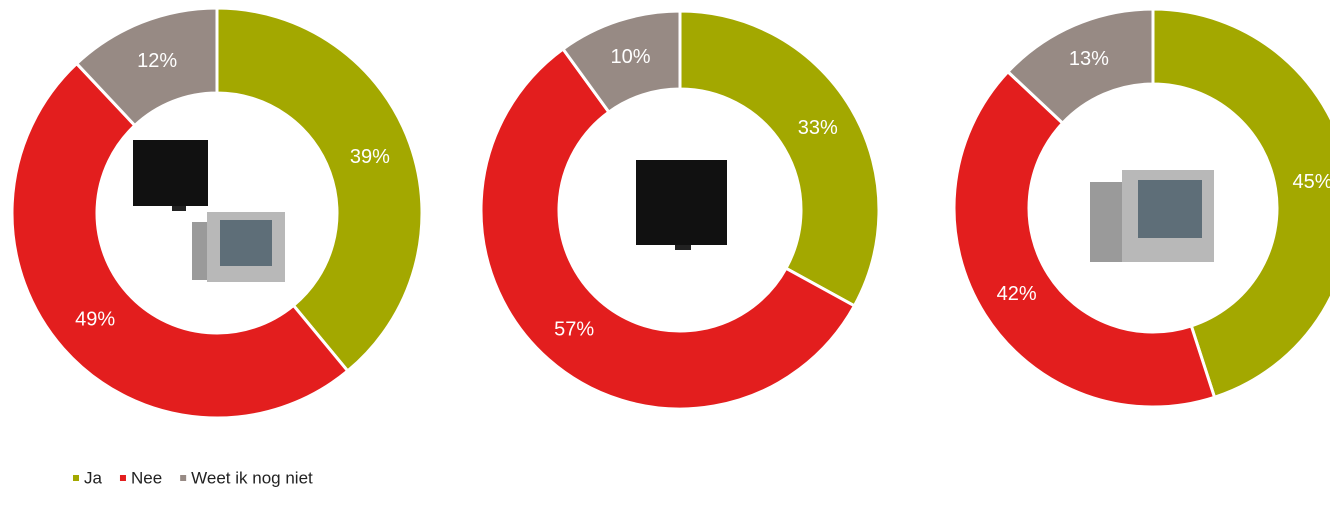  What do you see at coordinates (157, 61) in the screenshot?
I see `data-label: 12%` at bounding box center [157, 61].